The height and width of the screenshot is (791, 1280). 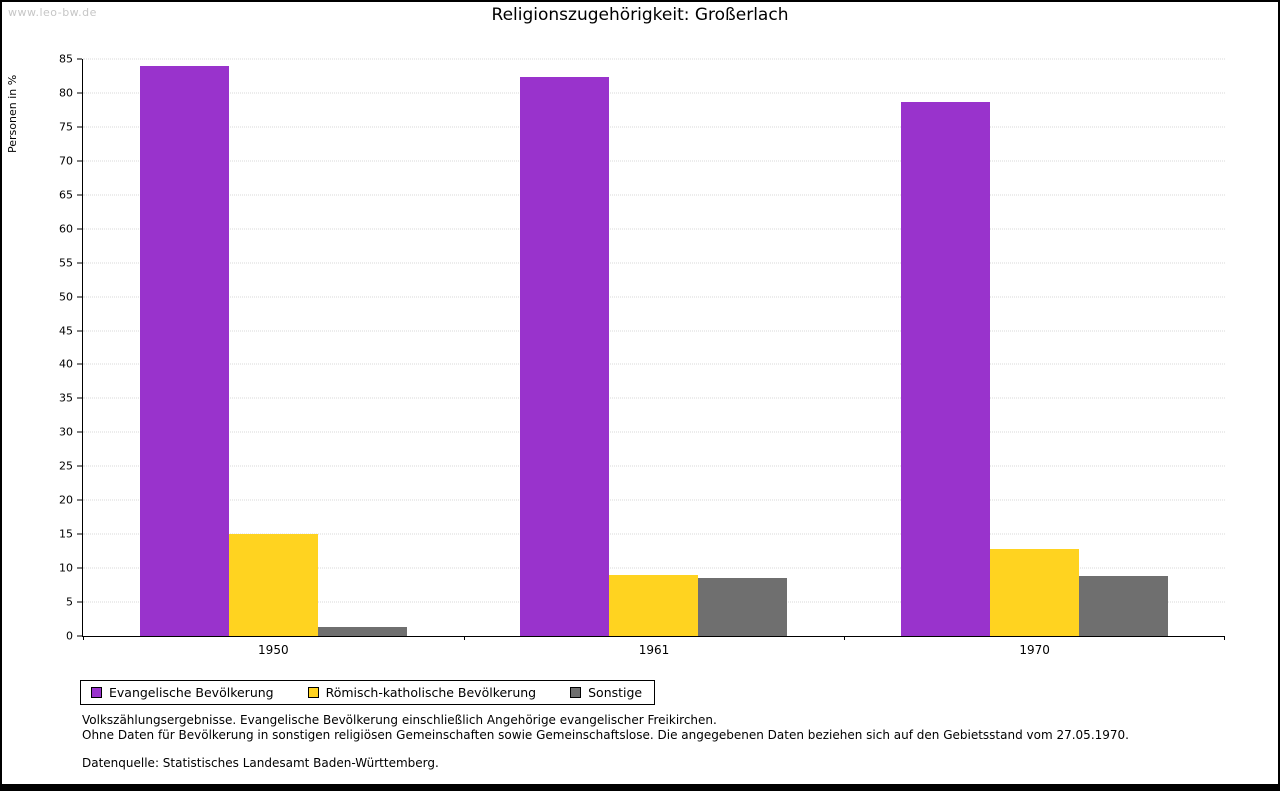 I want to click on legend-label: Römisch-katholische Bevölkerung, so click(x=431, y=692).